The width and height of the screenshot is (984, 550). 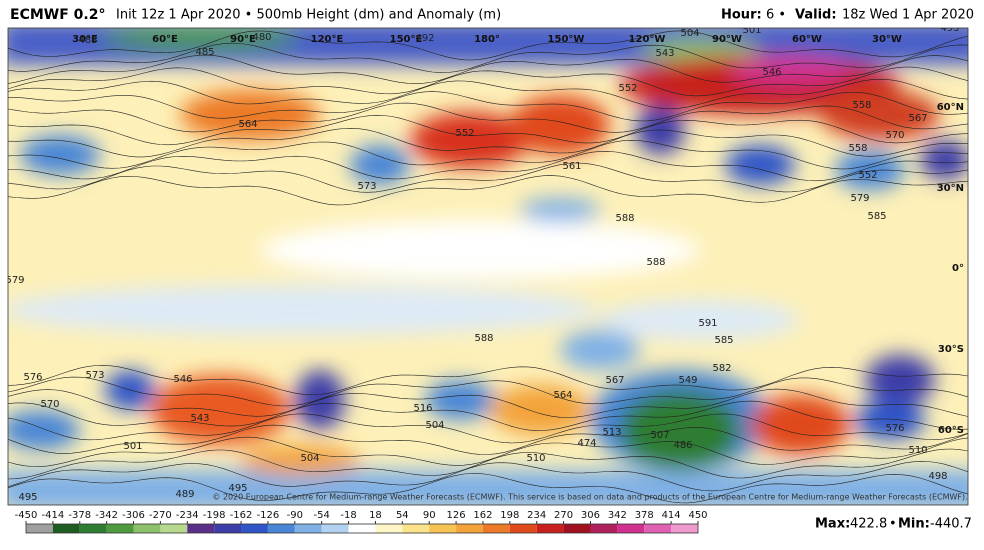 What do you see at coordinates (375, 515) in the screenshot?
I see `colorbar-label: 18` at bounding box center [375, 515].